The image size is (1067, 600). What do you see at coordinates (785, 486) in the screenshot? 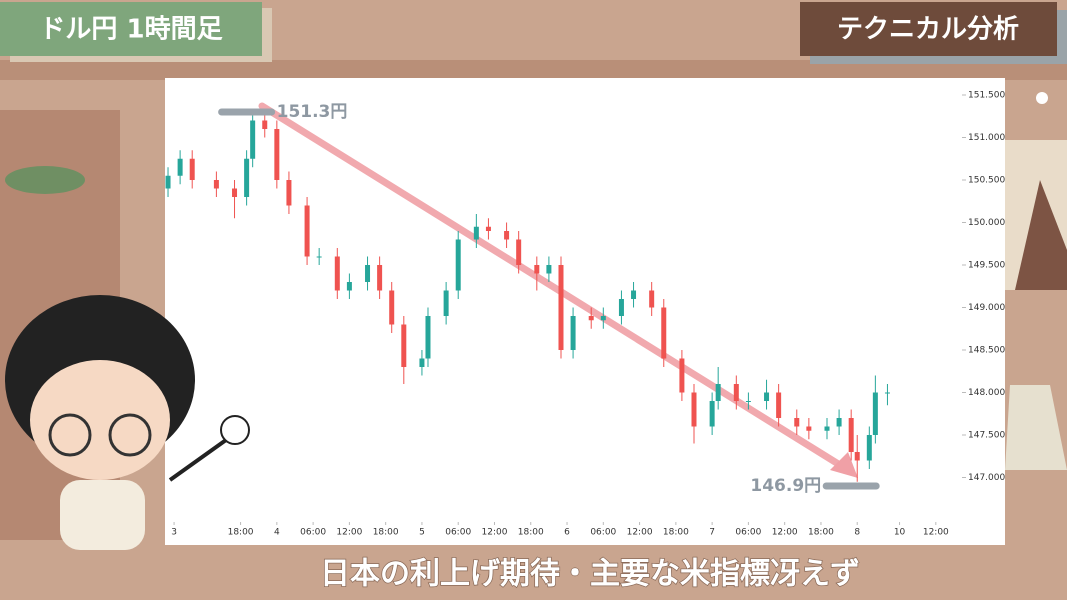
I see `level-label: 146.9円` at bounding box center [785, 486].